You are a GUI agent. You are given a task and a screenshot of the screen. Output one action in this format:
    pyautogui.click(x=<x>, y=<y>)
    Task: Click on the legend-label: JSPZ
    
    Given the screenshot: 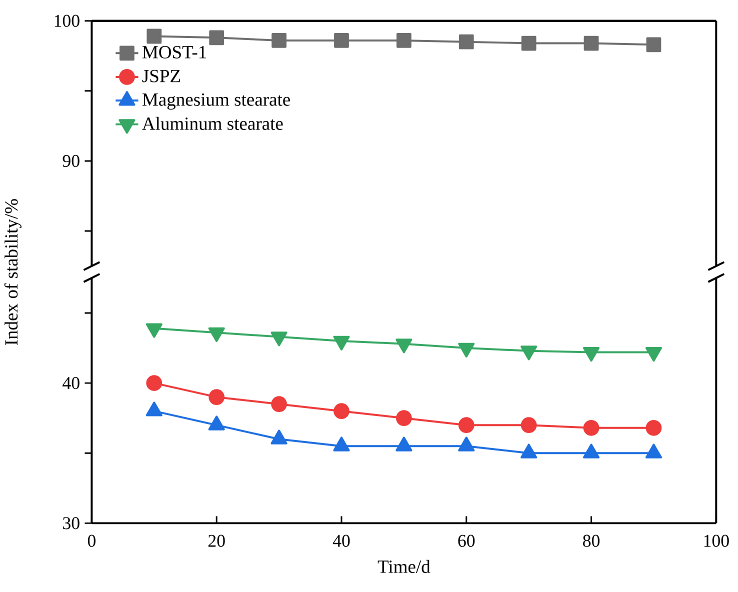 What is the action you would take?
    pyautogui.click(x=161, y=76)
    